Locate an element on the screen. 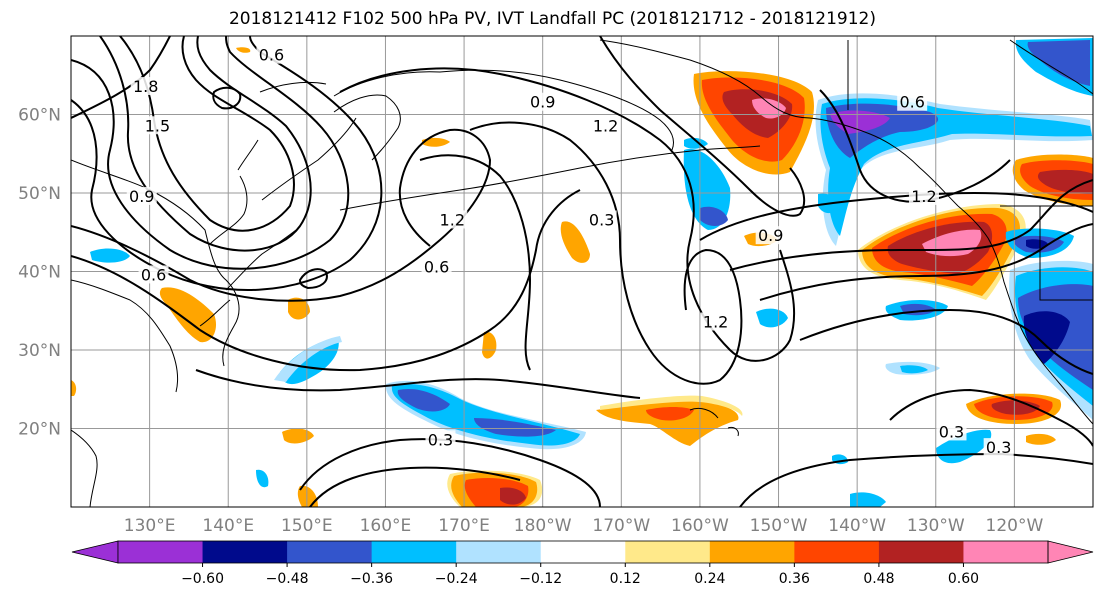  longitude-label: 180°W is located at coordinates (543, 526).